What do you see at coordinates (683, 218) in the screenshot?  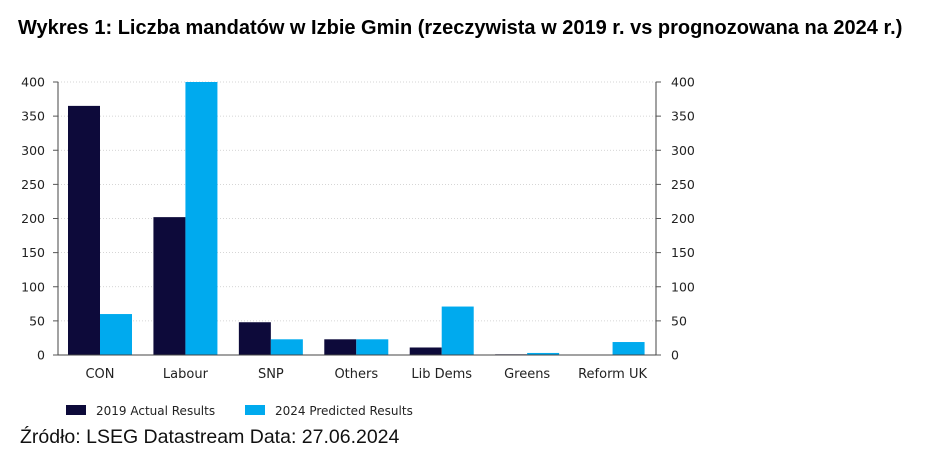 I see `right-tick-label: 200` at bounding box center [683, 218].